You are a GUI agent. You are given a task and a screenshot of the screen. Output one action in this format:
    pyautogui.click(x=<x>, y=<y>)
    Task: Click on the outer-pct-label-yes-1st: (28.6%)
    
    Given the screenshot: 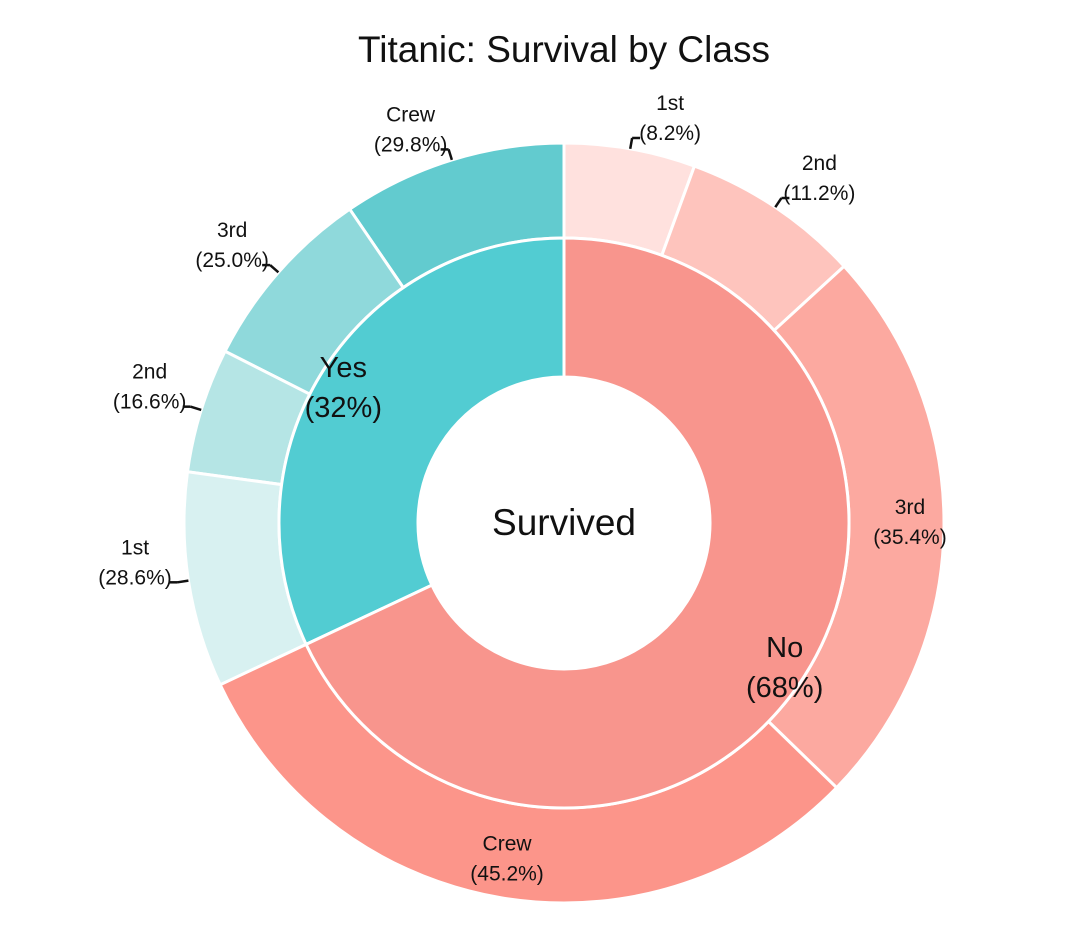 What is the action you would take?
    pyautogui.click(x=135, y=577)
    